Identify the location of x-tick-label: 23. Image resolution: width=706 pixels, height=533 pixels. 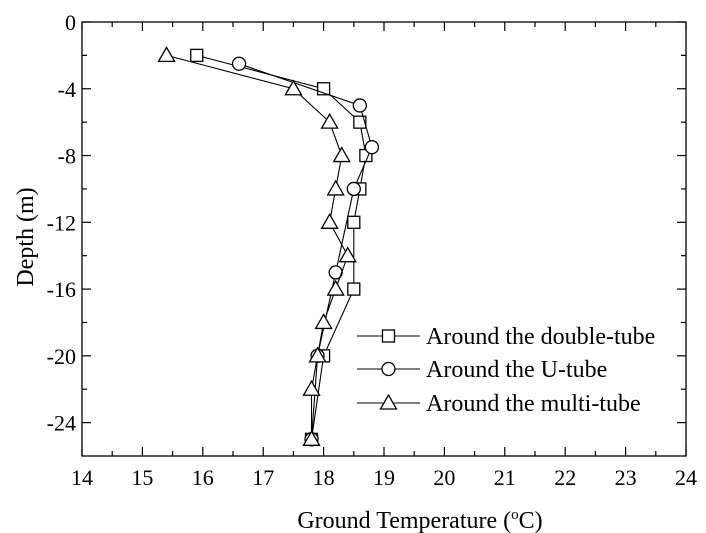
(626, 477).